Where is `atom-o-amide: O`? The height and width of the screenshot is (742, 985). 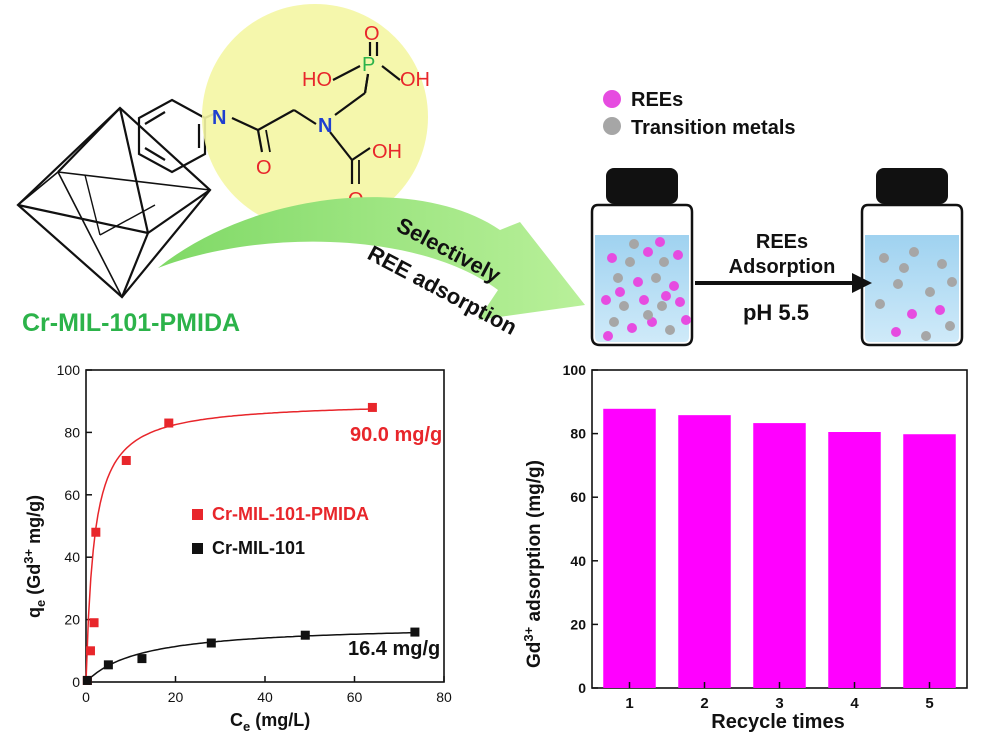 atom-o-amide: O is located at coordinates (264, 168).